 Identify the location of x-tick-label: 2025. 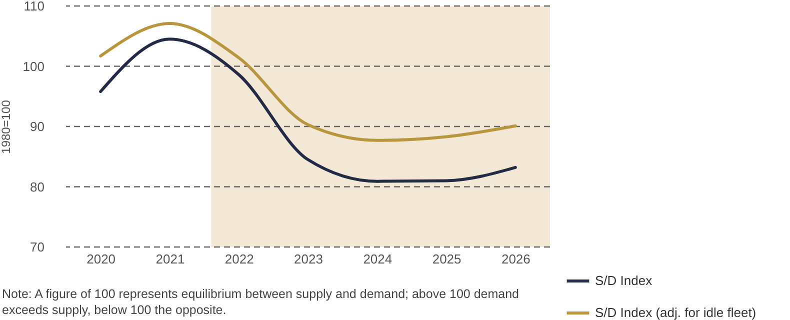
(447, 259).